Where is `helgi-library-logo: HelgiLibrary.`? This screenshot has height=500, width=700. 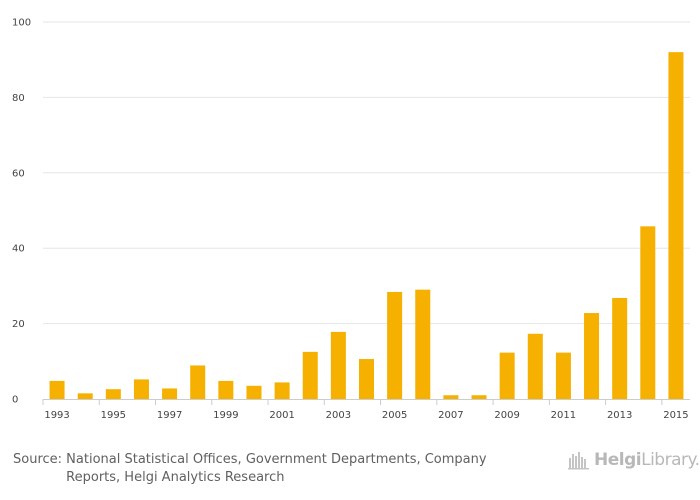
helgi-library-logo: HelgiLibrary. is located at coordinates (634, 460).